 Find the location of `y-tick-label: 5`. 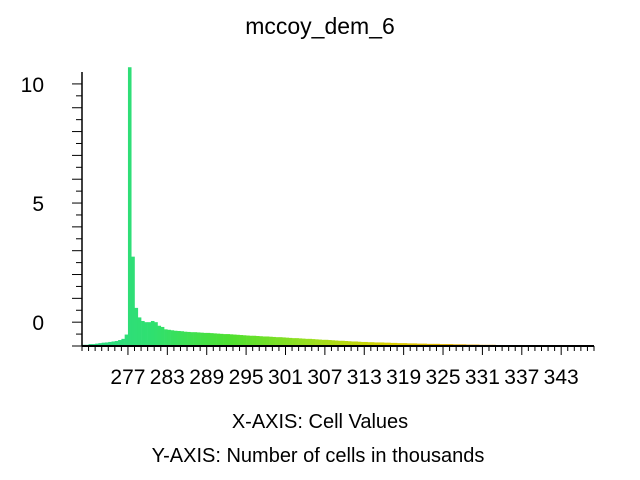

y-tick-label: 5 is located at coordinates (38, 204).